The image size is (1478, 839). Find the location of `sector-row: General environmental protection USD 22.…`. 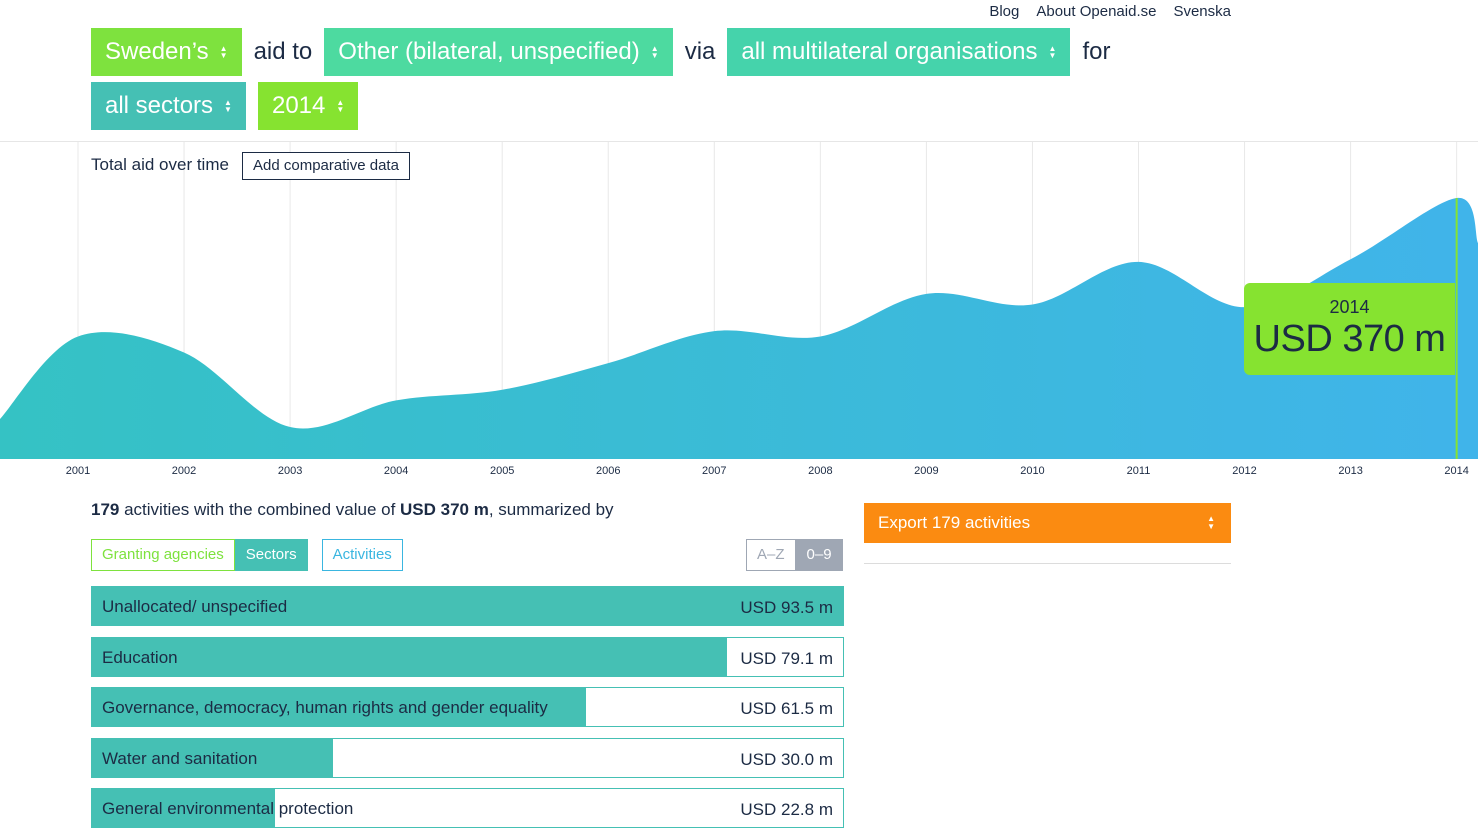

sector-row: General environmental protection USD 22.… is located at coordinates (467, 808).